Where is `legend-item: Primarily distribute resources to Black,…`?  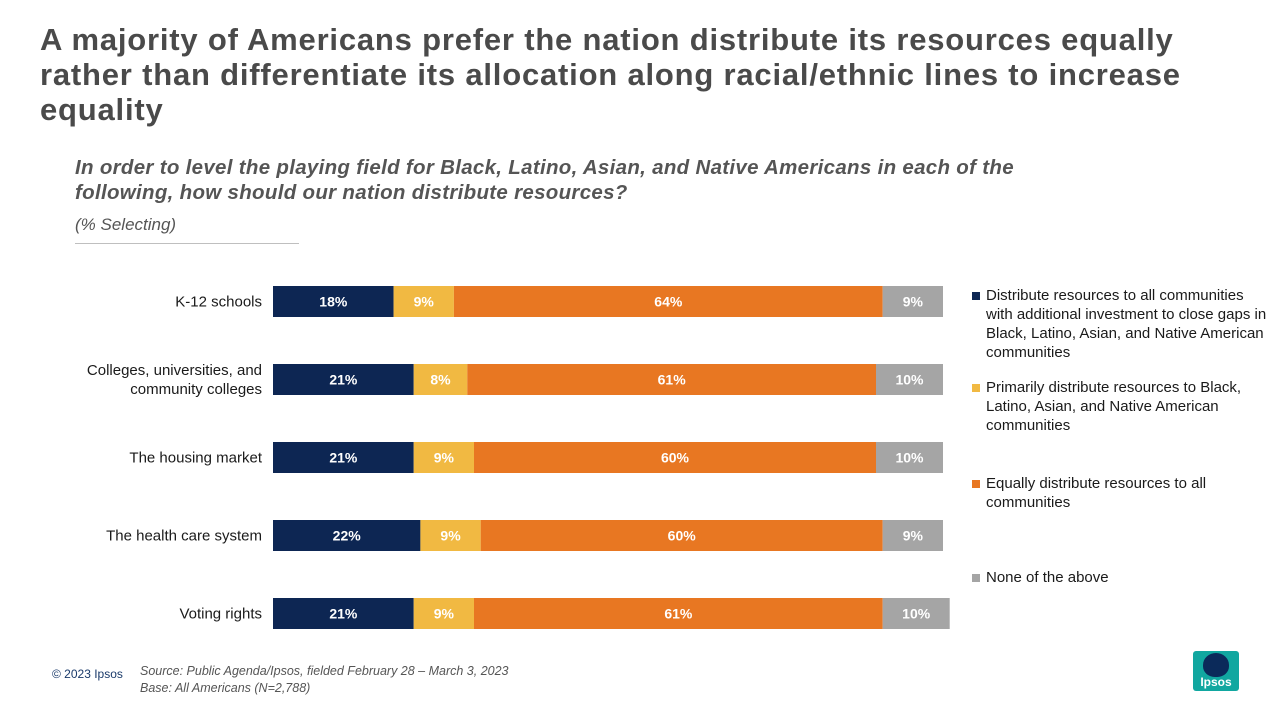
legend-item: Primarily distribute resources to Black,… is located at coordinates (1122, 406).